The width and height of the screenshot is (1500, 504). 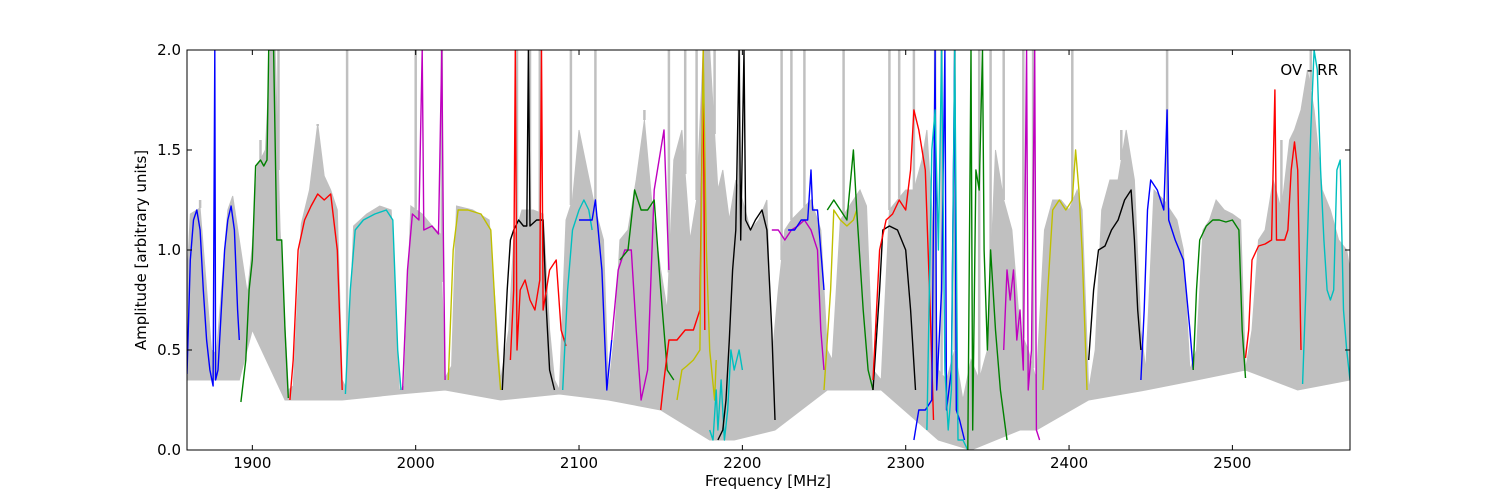 I want to click on chart-annotation: OV - RR, so click(x=1309, y=70).